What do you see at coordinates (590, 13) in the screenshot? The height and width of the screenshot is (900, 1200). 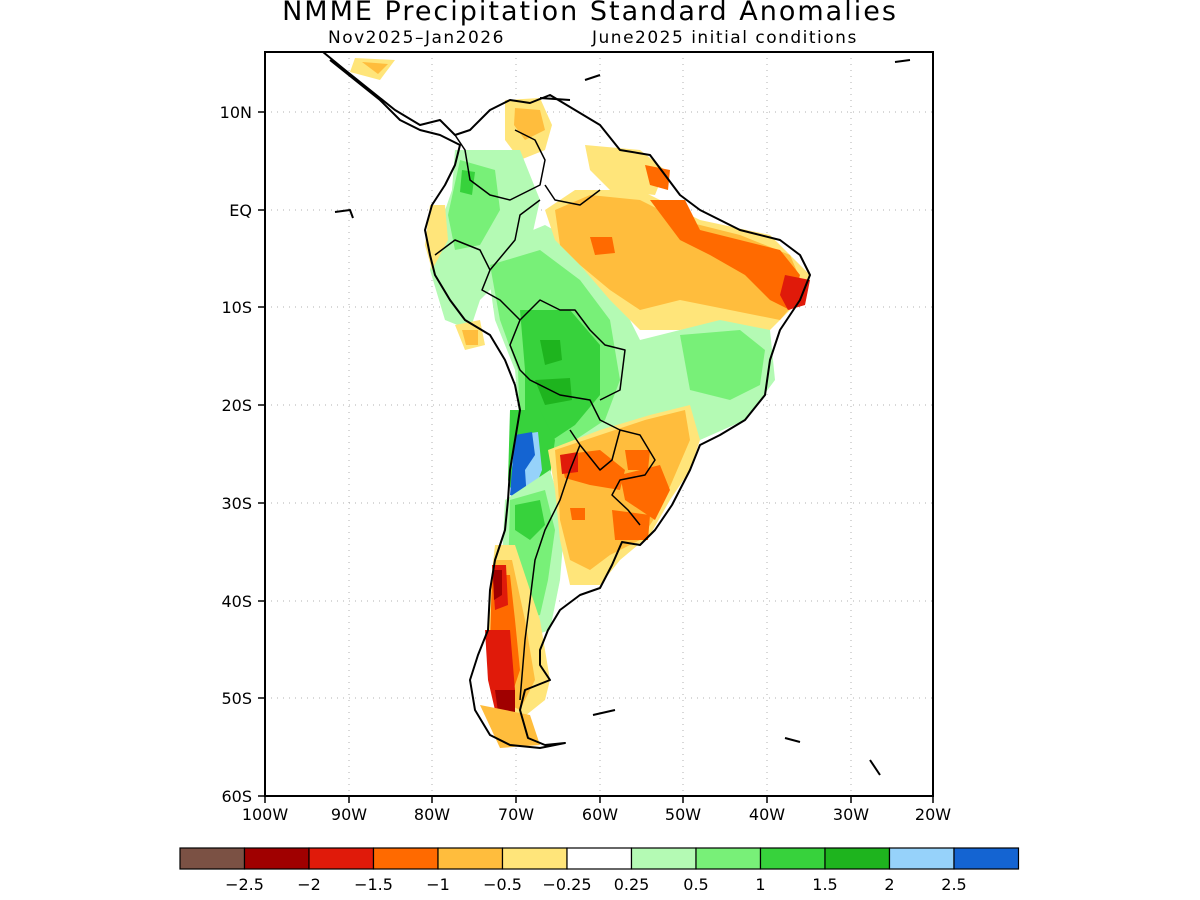 I see `map-title: NMME Precipitation Standard Anomalies` at bounding box center [590, 13].